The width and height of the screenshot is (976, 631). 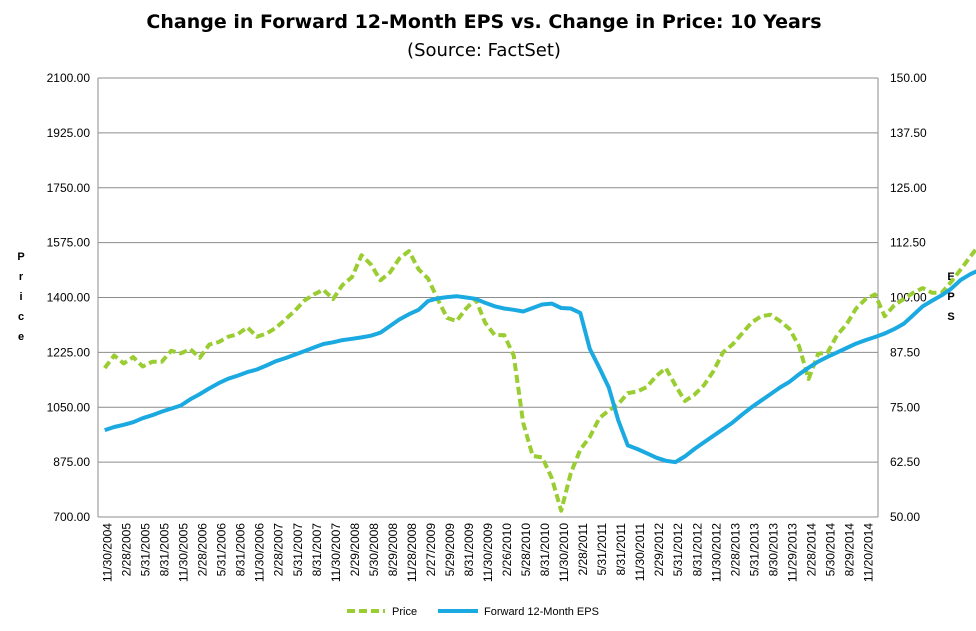 I want to click on axis-label-letter: E, so click(x=950, y=277).